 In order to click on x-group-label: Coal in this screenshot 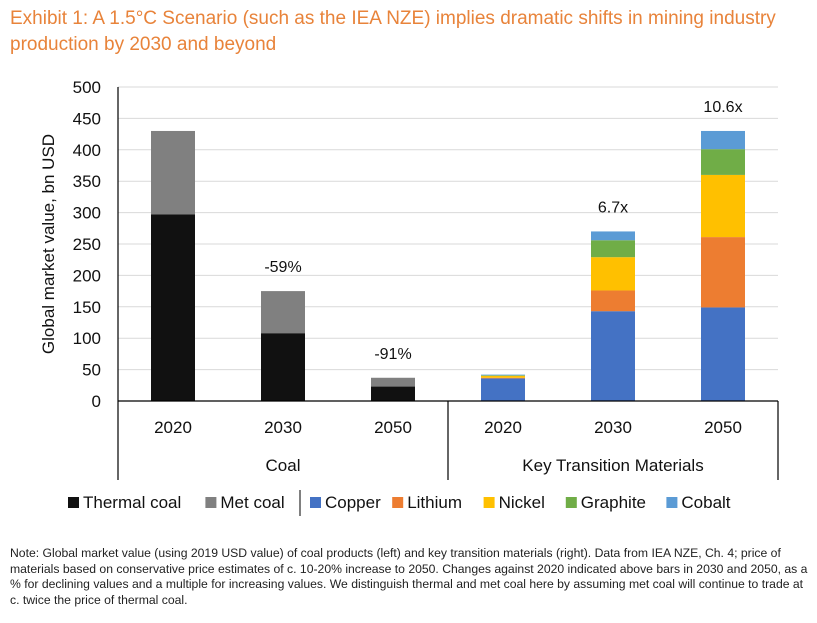, I will do `click(283, 465)`.